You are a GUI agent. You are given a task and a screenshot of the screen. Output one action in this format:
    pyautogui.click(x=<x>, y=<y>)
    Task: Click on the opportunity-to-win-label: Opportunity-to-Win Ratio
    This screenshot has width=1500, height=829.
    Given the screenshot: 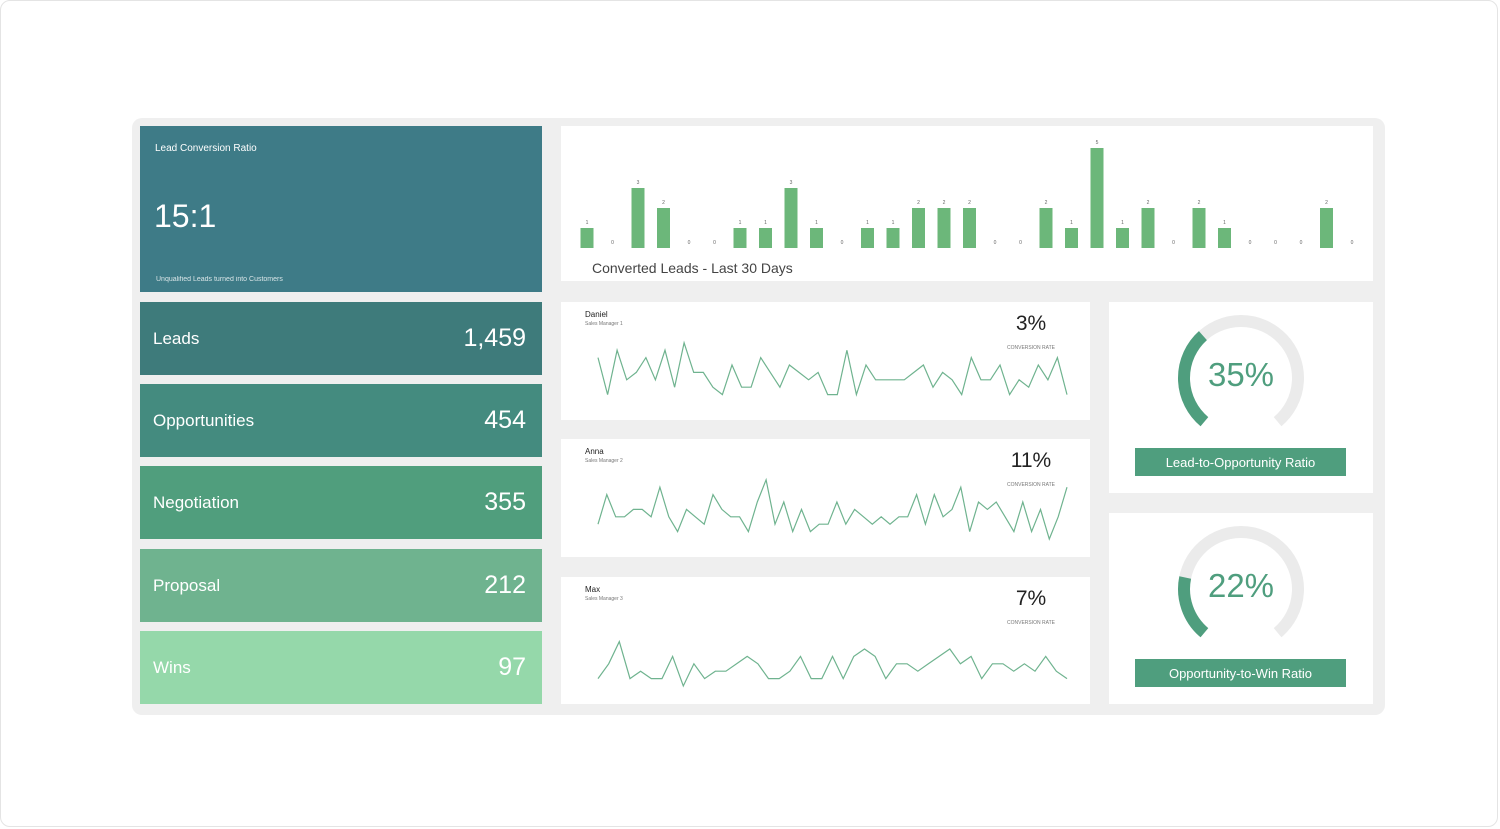 What is the action you would take?
    pyautogui.click(x=1240, y=673)
    